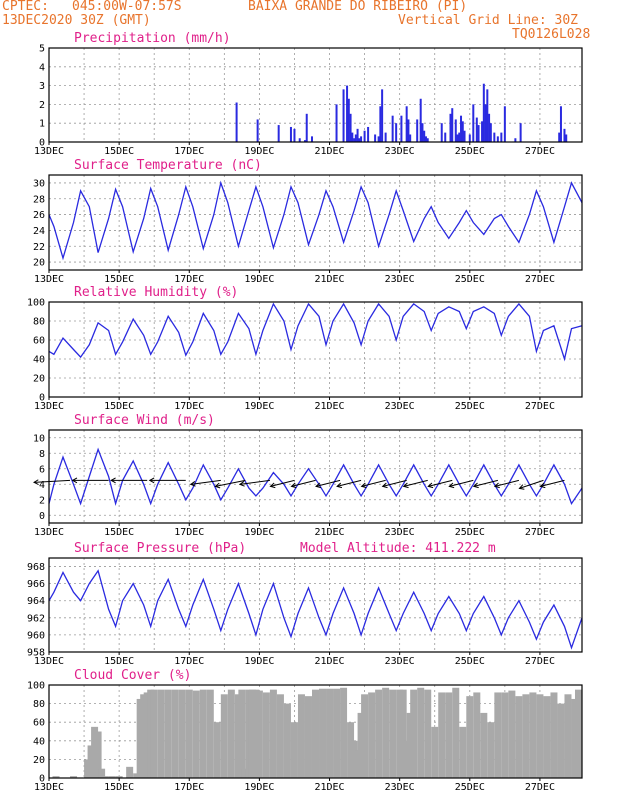  I want to click on temperature-xtick-label: 21DEC, so click(329, 279).